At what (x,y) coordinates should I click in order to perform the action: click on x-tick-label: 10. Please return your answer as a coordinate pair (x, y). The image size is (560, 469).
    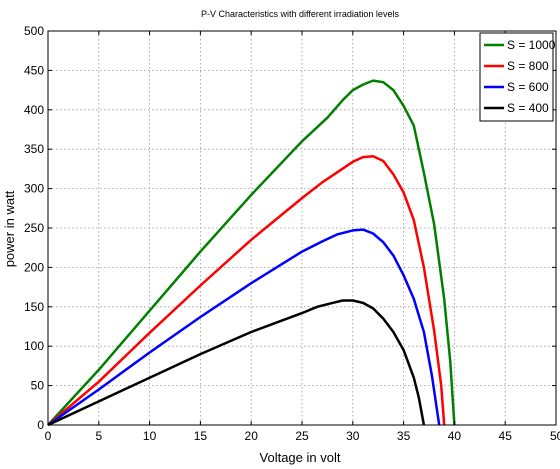
    Looking at the image, I should click on (150, 436).